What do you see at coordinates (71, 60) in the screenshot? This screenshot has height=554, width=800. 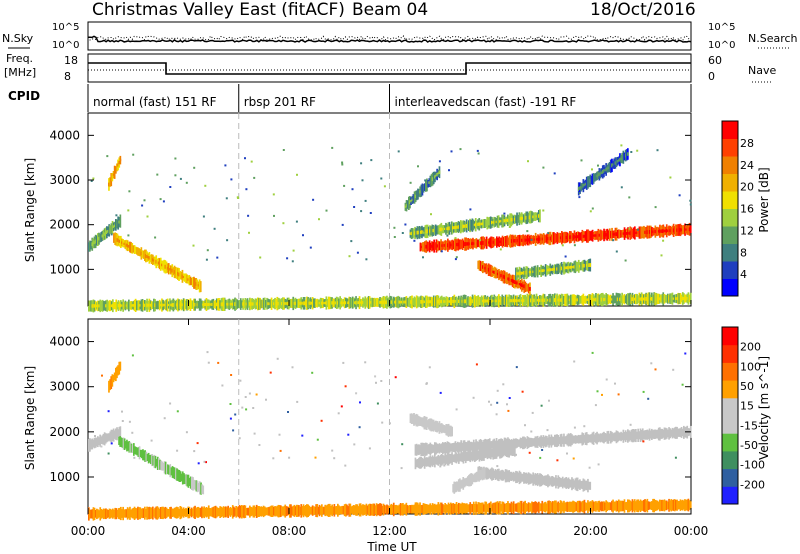 I see `freq-tick-high: 18` at bounding box center [71, 60].